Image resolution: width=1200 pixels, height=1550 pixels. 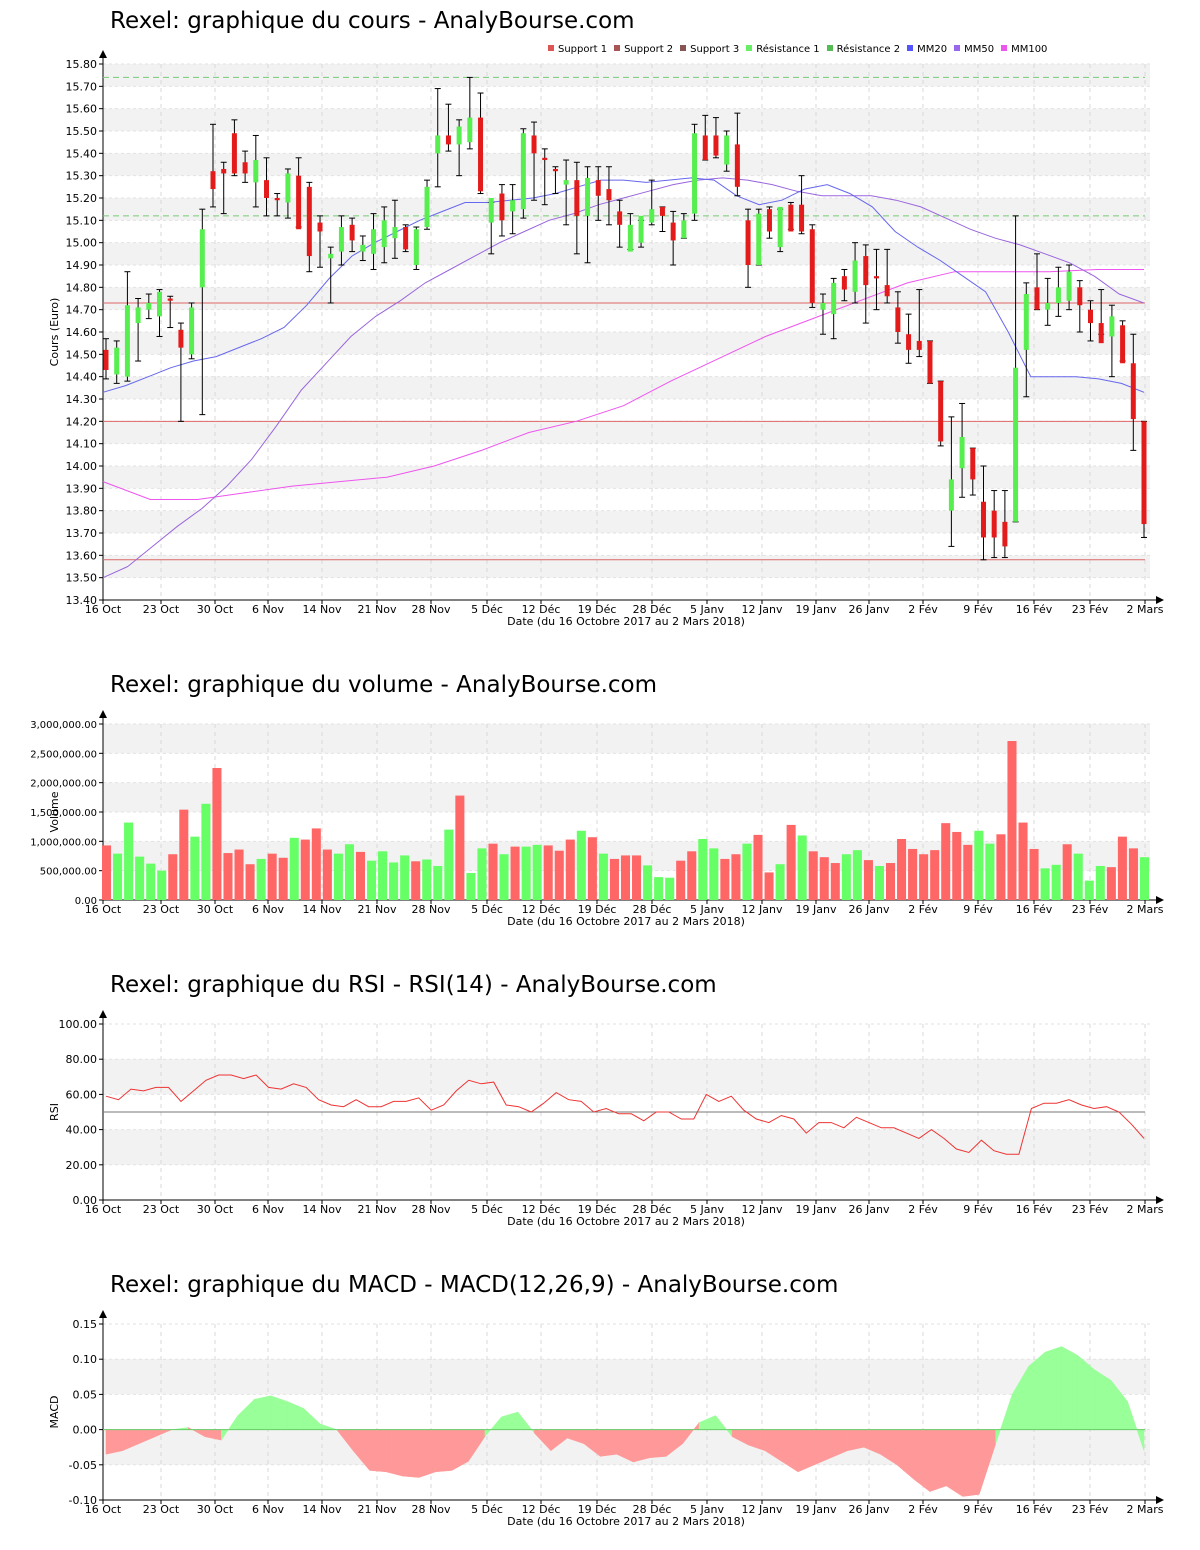 I want to click on x-tick-label: 26 Janv, so click(x=869, y=1509).